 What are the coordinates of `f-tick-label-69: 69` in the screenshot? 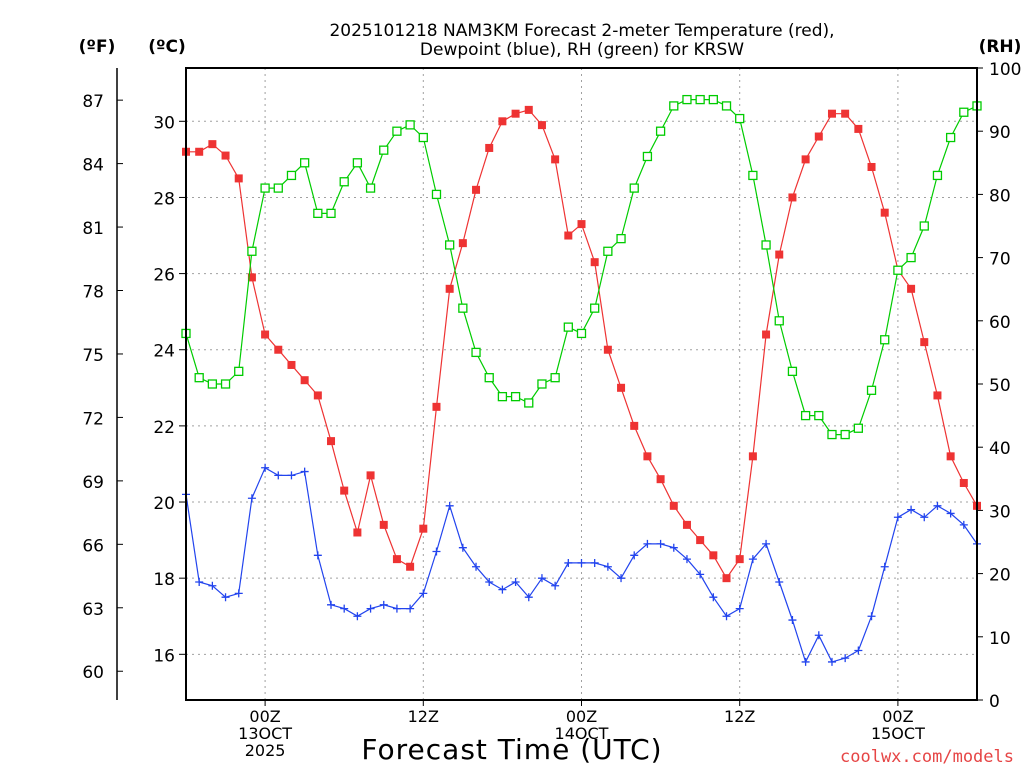 It's located at (93, 483).